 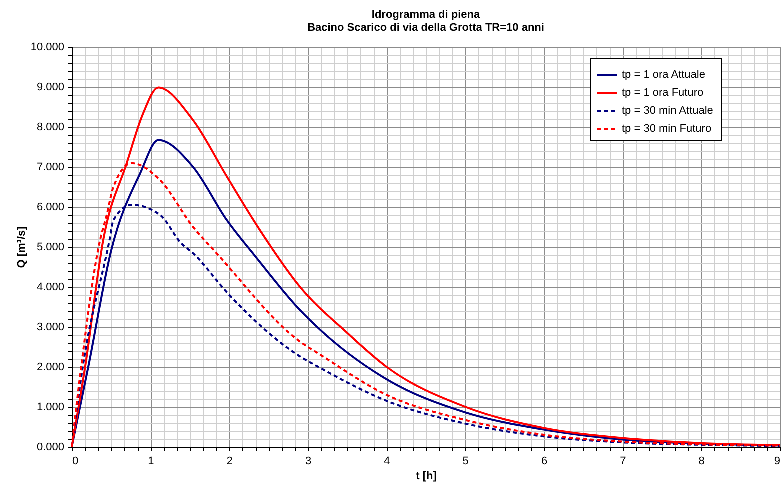 I want to click on x-tick-label: 8, so click(x=701, y=462).